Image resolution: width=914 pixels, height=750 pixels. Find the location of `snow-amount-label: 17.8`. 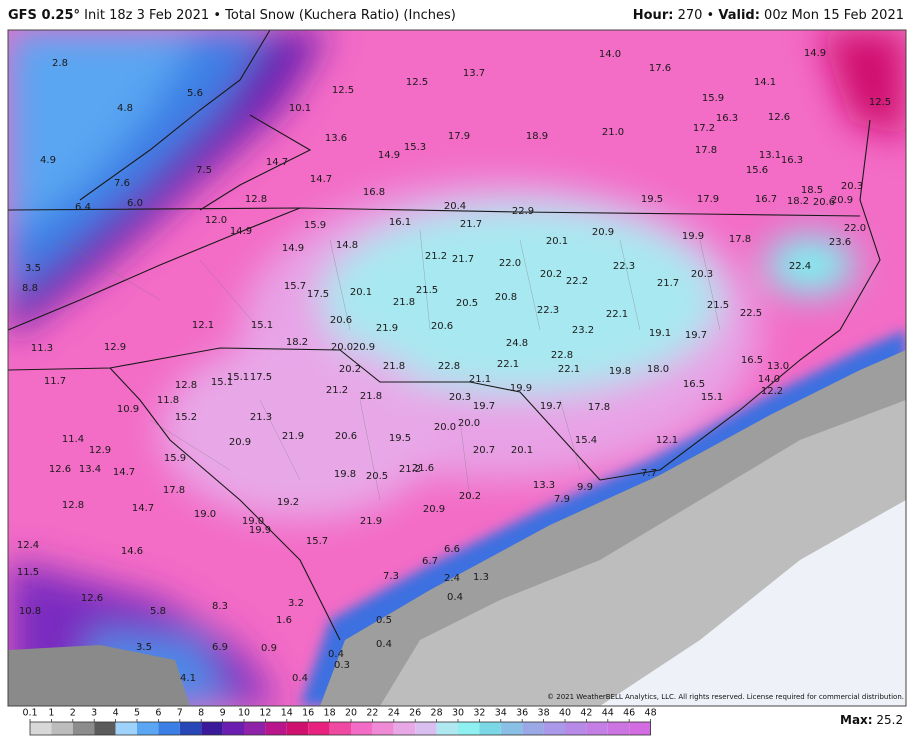

snow-amount-label: 17.8 is located at coordinates (706, 150).